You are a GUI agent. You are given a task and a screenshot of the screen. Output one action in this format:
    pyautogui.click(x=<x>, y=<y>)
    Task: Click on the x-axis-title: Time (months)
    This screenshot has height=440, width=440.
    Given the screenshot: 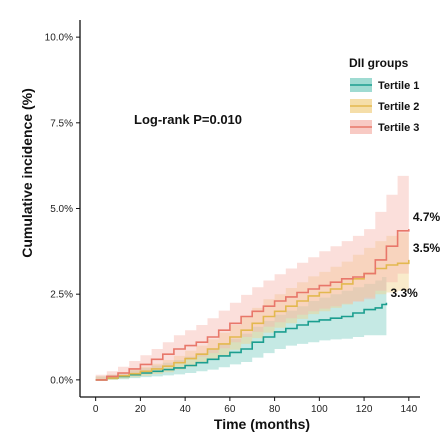 What is the action you would take?
    pyautogui.click(x=262, y=424)
    